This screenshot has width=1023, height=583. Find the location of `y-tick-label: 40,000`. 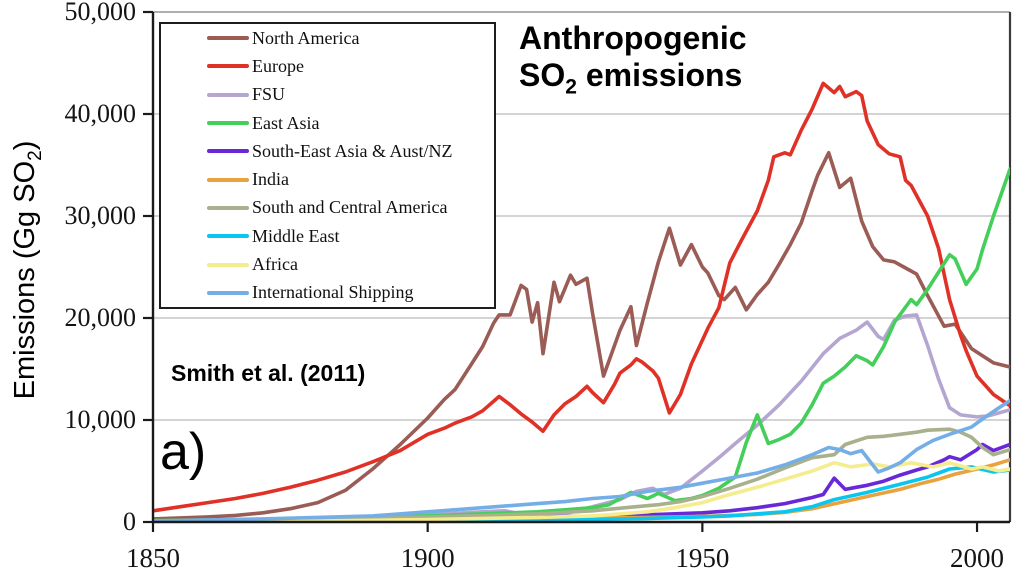

y-tick-label: 40,000 is located at coordinates (100, 113).